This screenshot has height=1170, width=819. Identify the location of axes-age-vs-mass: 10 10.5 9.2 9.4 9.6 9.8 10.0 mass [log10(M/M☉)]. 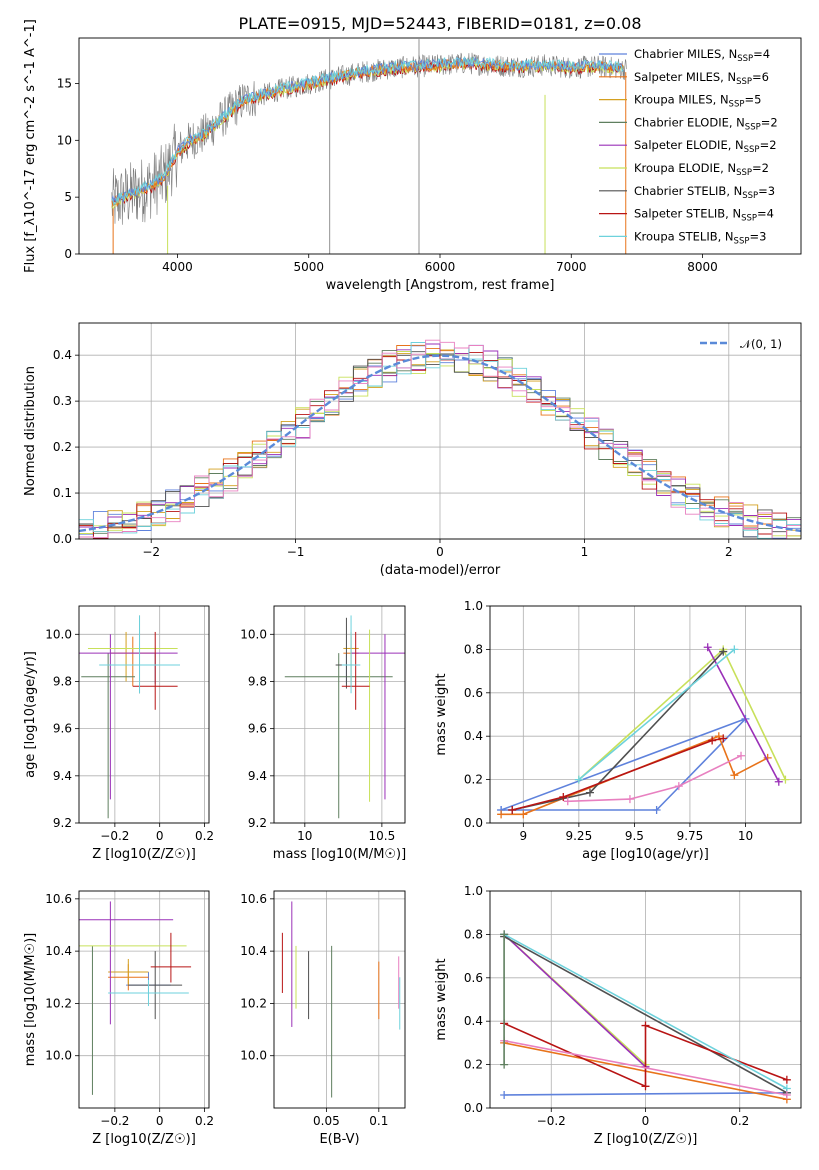
(323, 733).